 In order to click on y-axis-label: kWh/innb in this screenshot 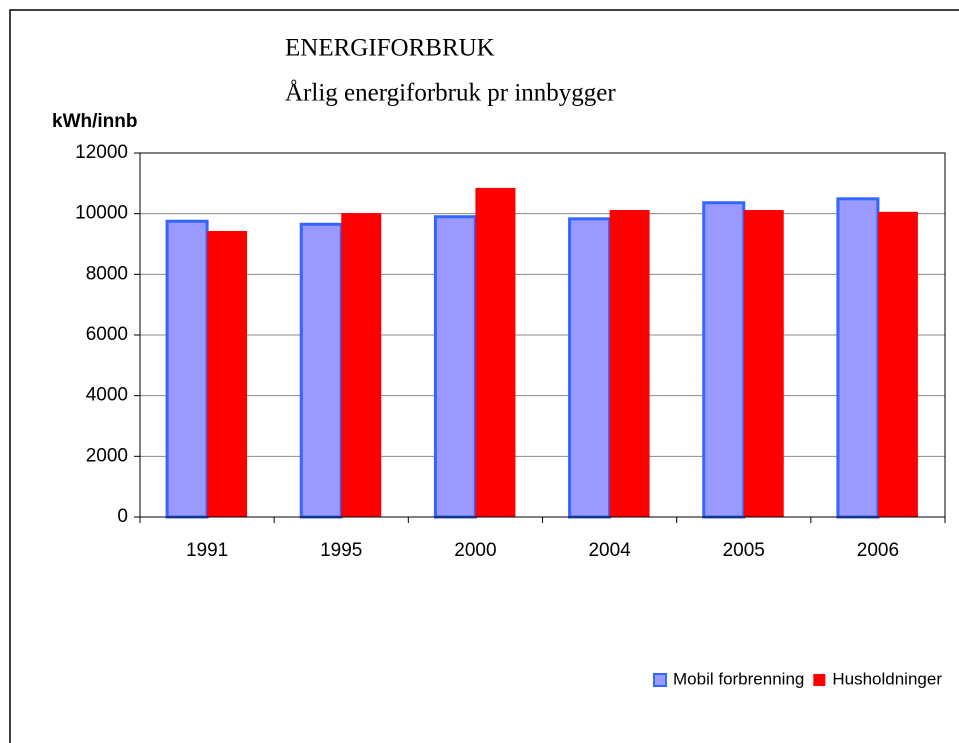, I will do `click(94, 121)`.